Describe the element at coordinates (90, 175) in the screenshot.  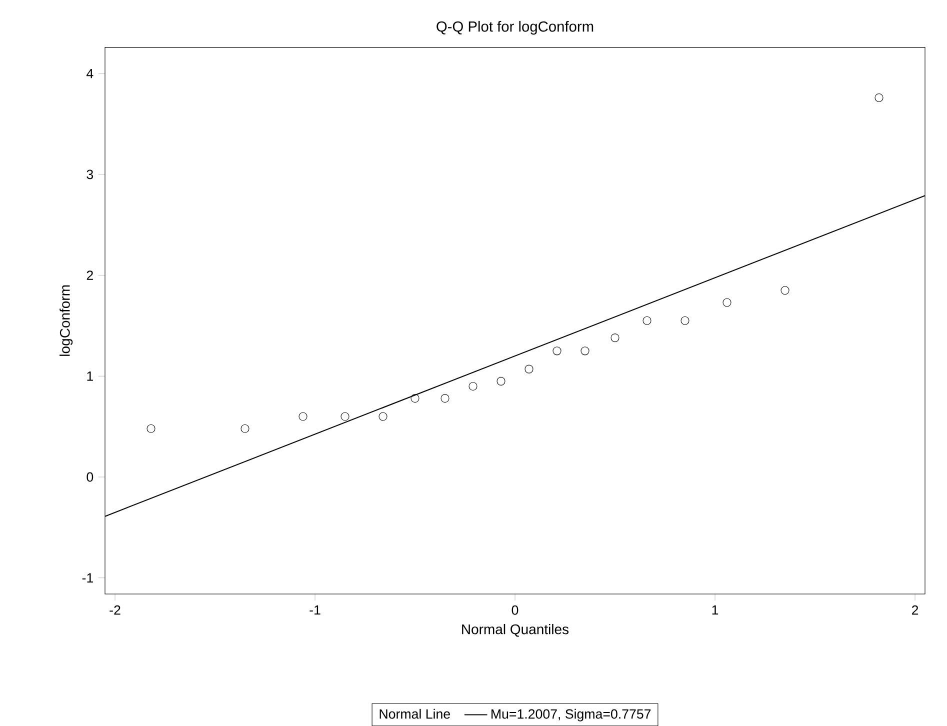
I see `y-tick-label: 3` at that location.